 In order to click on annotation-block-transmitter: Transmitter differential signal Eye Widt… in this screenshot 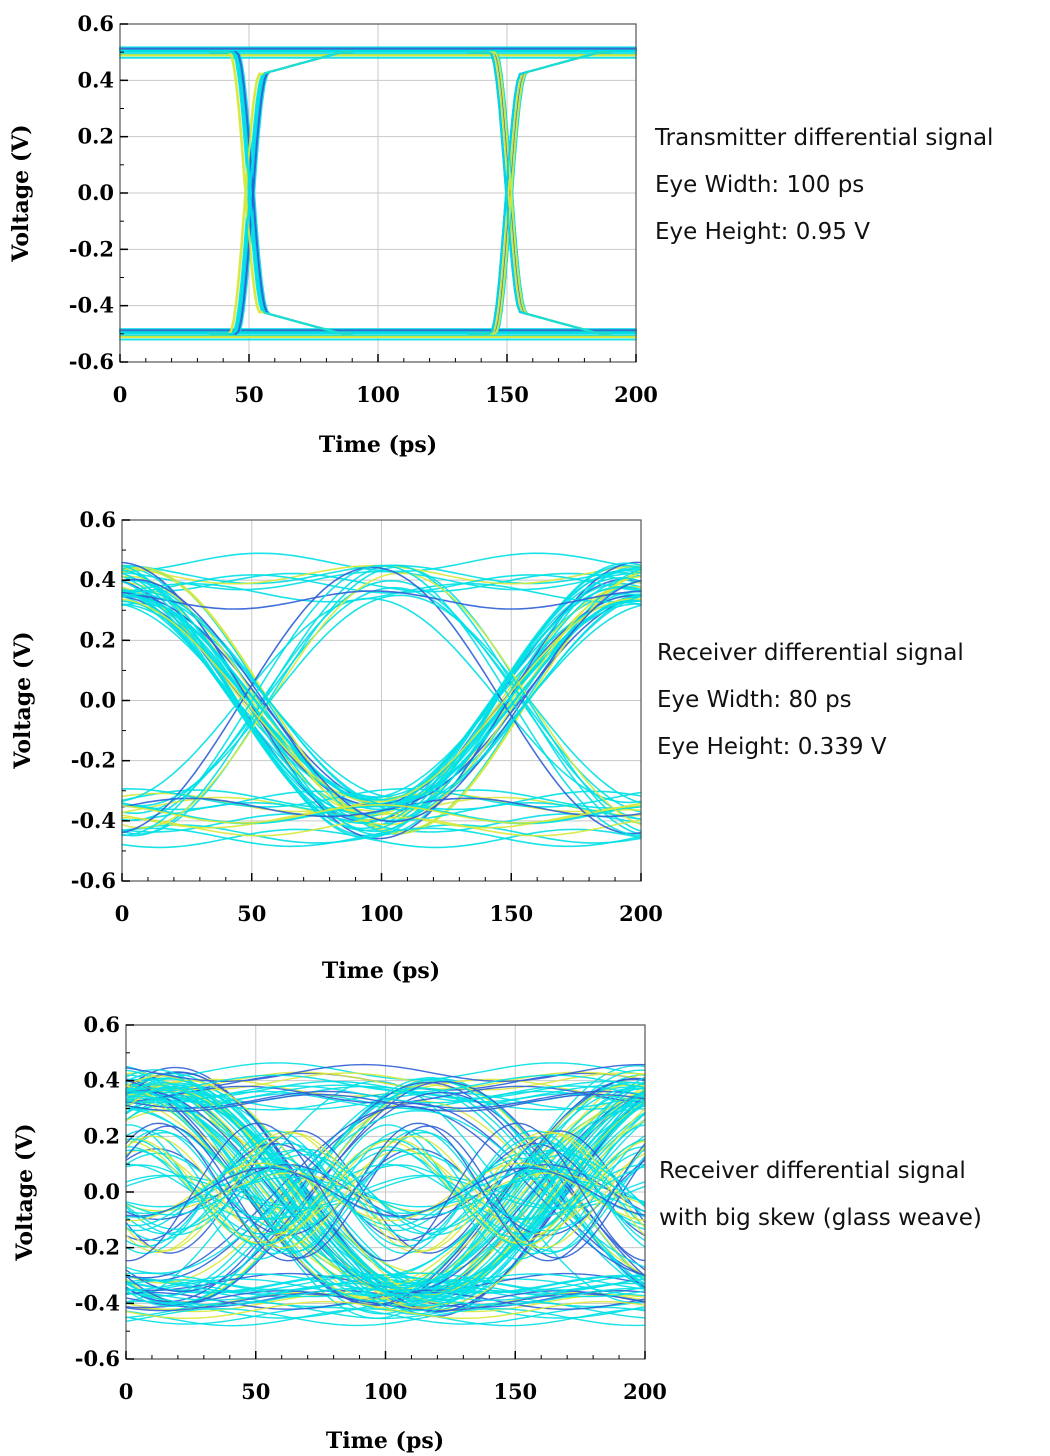, I will do `click(824, 185)`.